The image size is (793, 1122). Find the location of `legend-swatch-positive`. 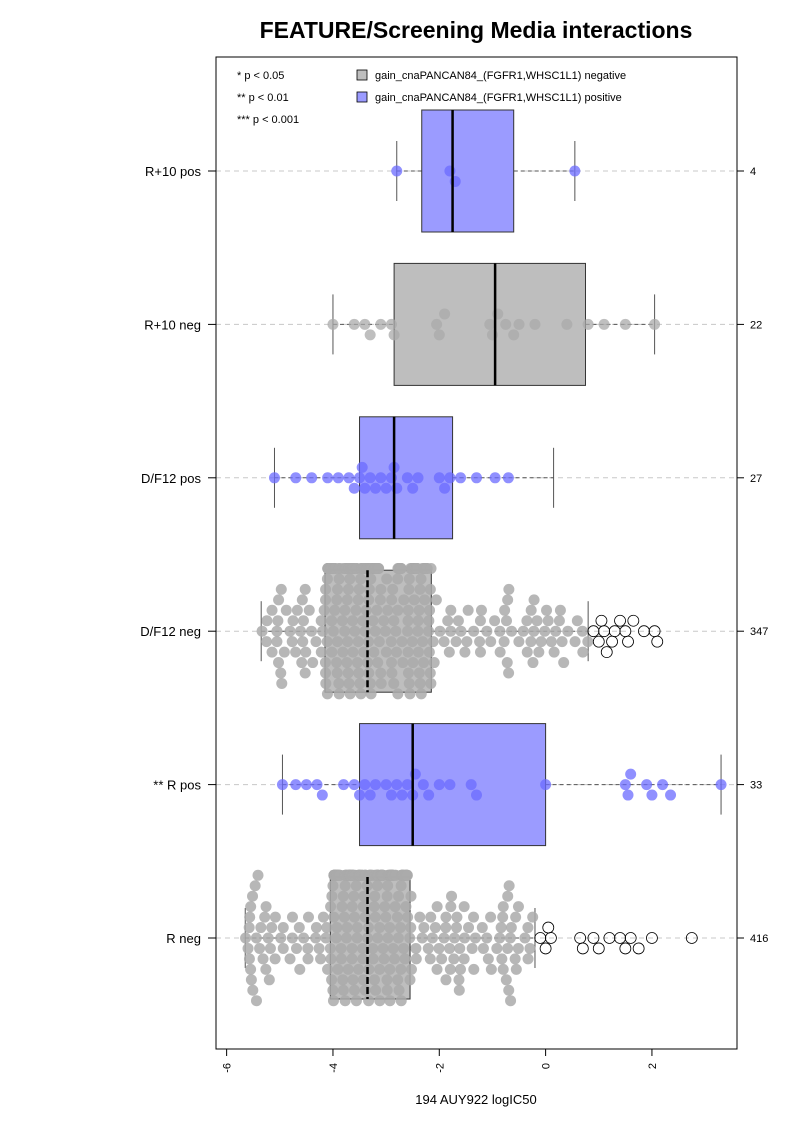

legend-swatch-positive is located at coordinates (362, 97).